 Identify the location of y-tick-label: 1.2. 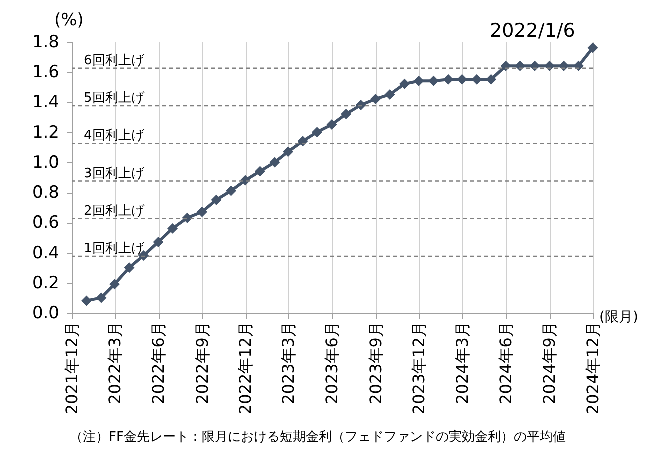
(46, 132).